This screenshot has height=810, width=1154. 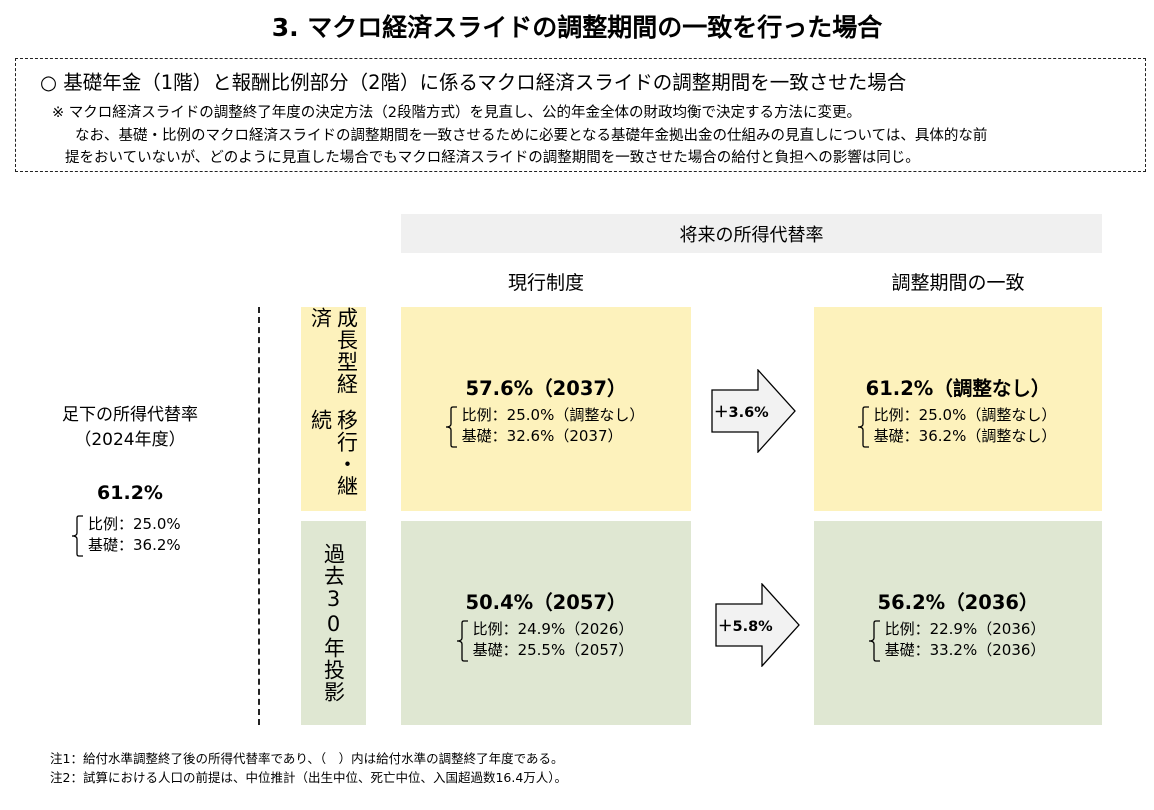 What do you see at coordinates (130, 415) in the screenshot?
I see `current-rate-label-line1: 足下の所得代替率` at bounding box center [130, 415].